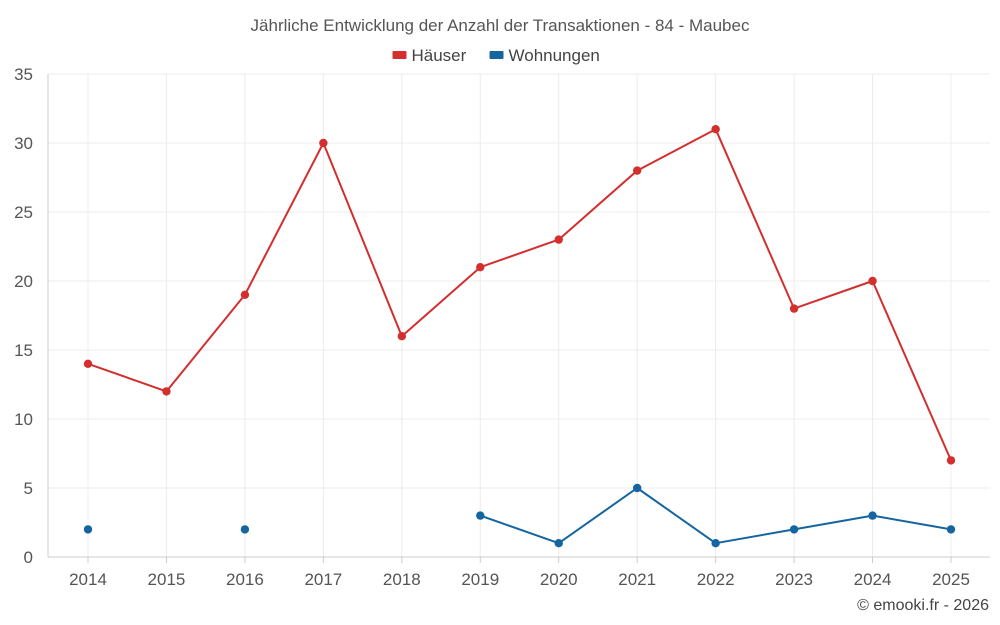 This screenshot has width=1000, height=625. Describe the element at coordinates (873, 579) in the screenshot. I see `x-tick-label: 2024` at that location.